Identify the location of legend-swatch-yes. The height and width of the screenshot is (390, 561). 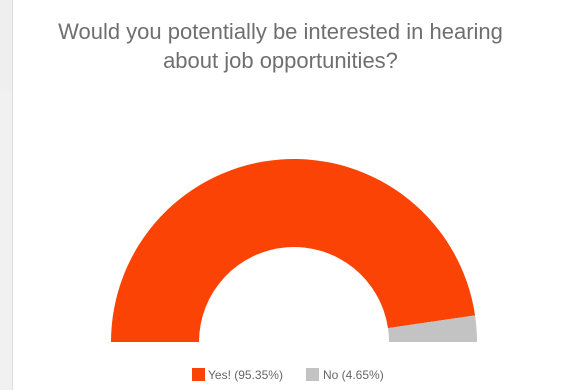
(198, 374).